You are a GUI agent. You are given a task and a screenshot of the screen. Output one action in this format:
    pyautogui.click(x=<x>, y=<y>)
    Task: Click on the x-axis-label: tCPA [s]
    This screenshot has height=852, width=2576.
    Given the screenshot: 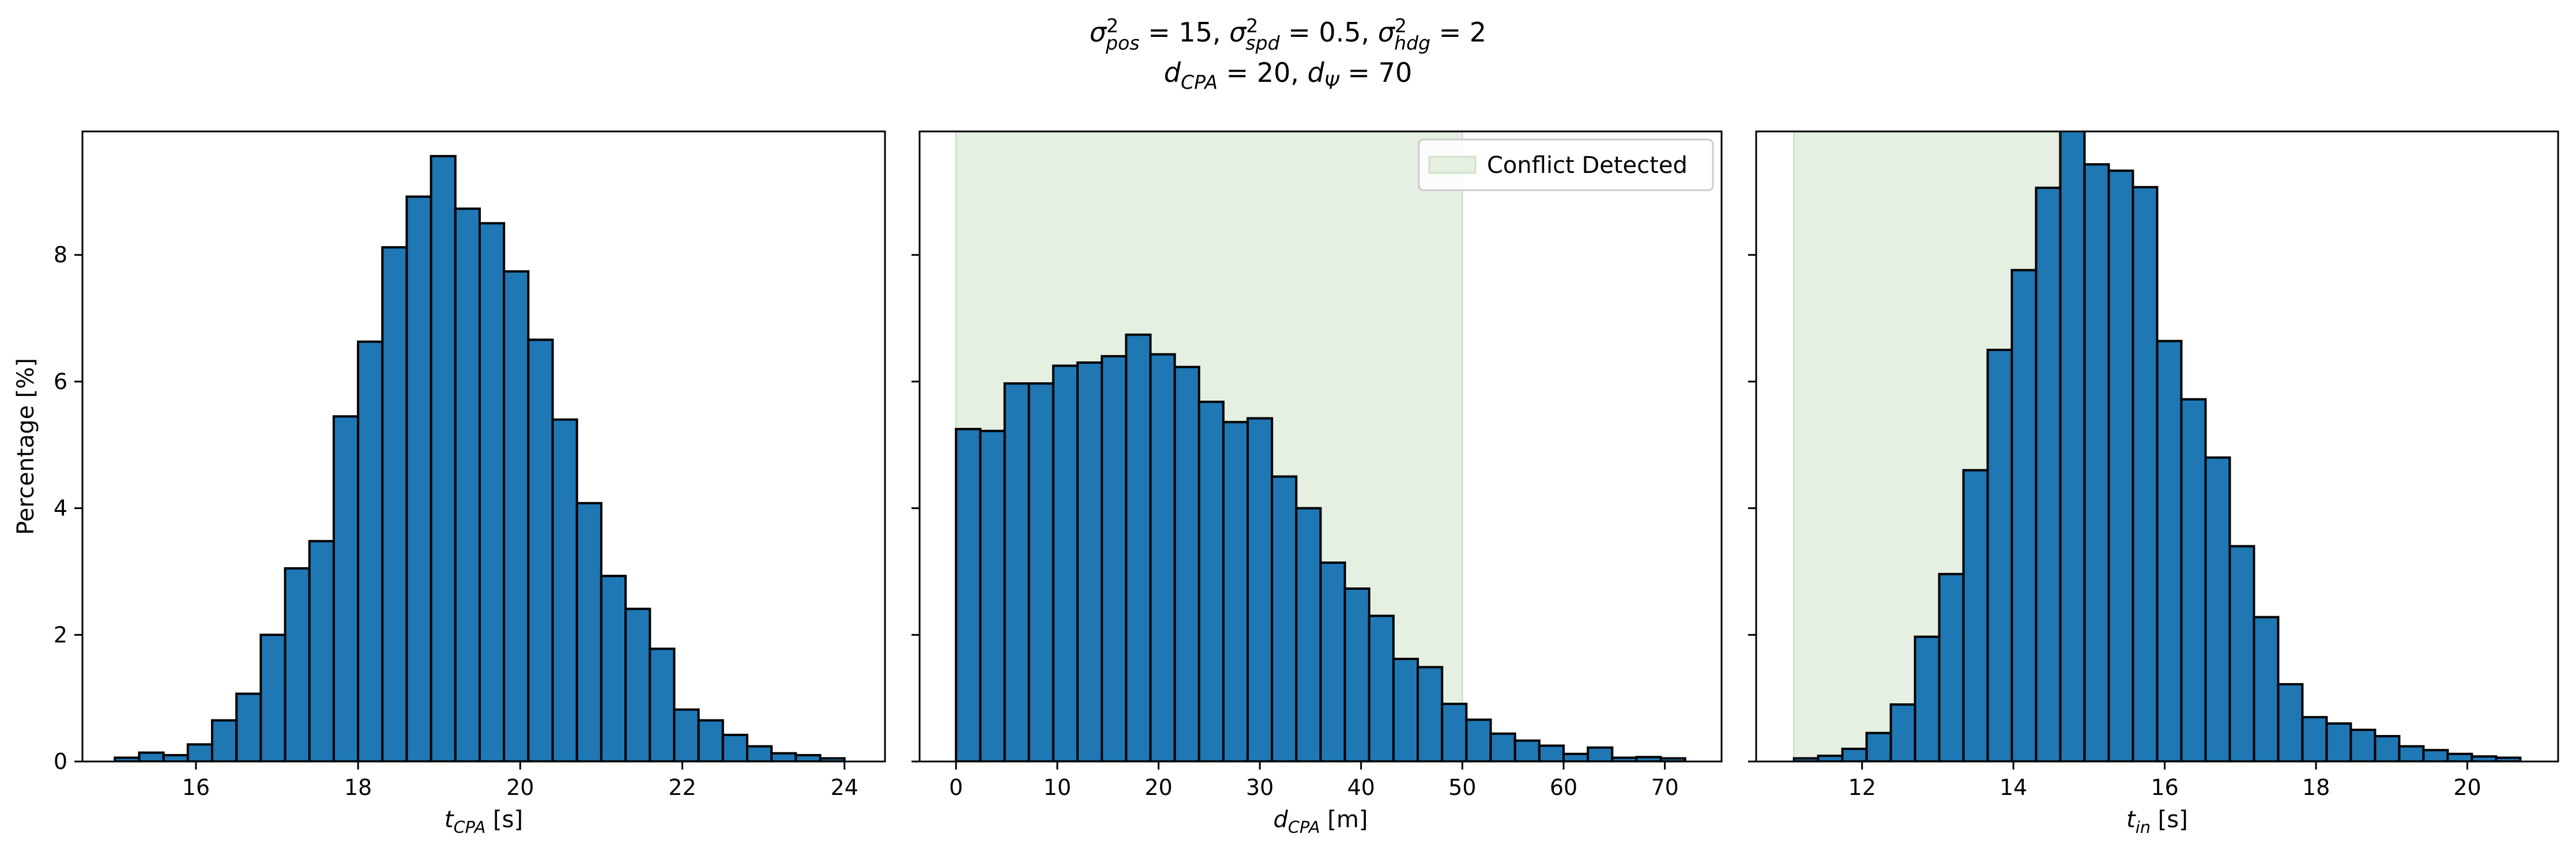 What is the action you would take?
    pyautogui.click(x=484, y=821)
    